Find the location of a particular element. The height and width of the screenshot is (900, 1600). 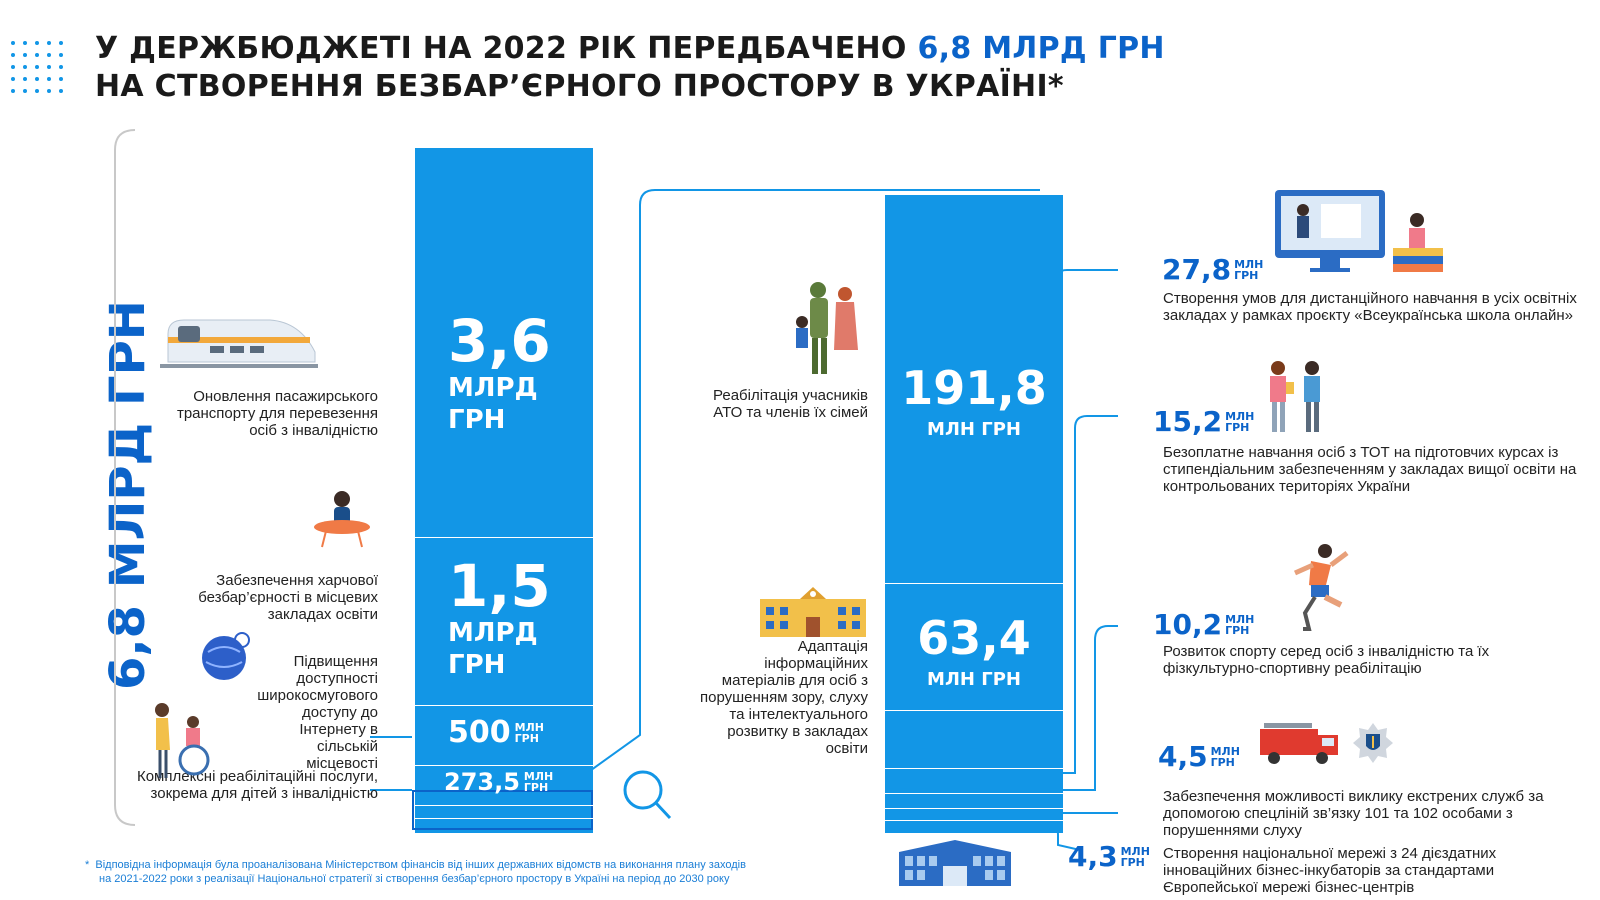

train-icon is located at coordinates (239, 343).